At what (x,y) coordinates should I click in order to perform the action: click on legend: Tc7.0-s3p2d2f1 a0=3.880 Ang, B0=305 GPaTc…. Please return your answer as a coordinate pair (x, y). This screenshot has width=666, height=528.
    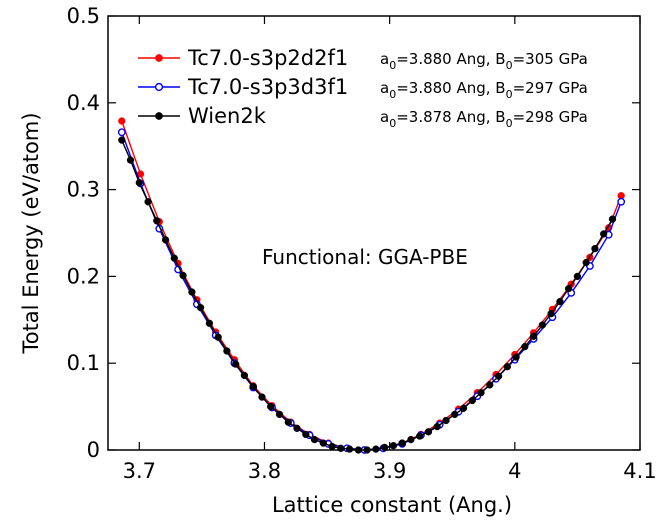
    Looking at the image, I should click on (363, 88).